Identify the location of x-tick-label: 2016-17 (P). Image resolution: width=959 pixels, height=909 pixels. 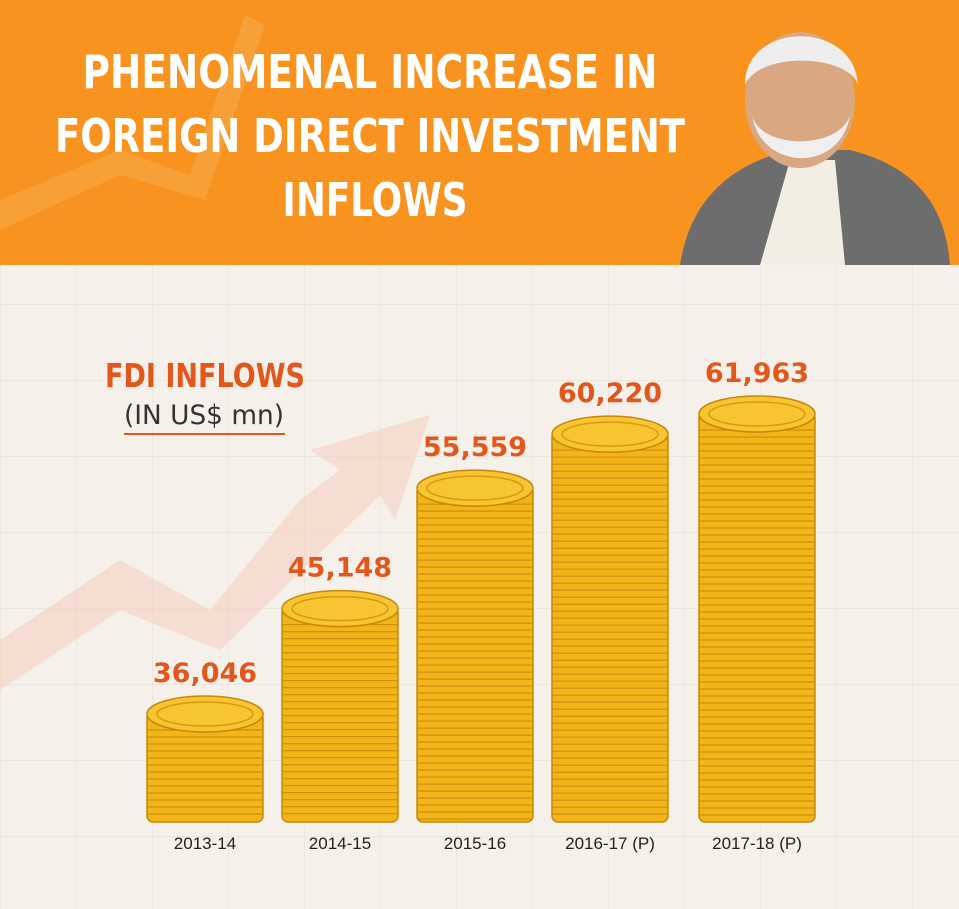
(610, 843).